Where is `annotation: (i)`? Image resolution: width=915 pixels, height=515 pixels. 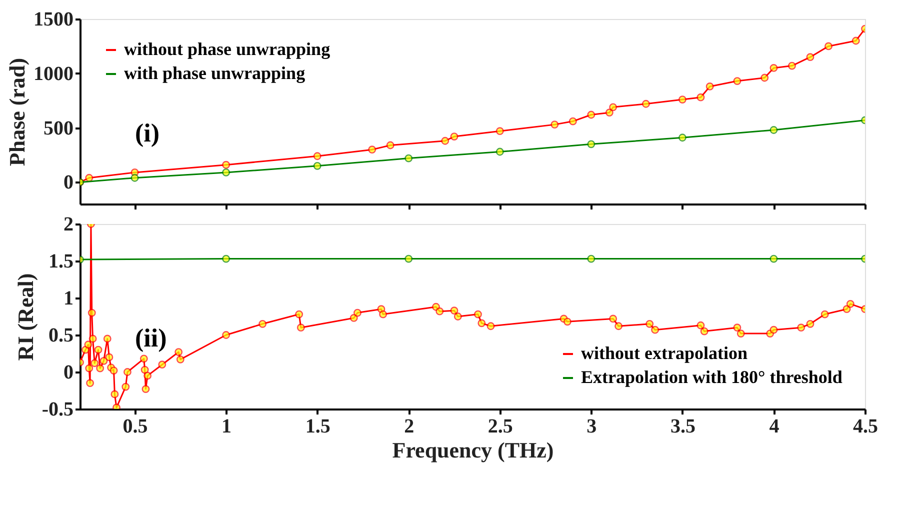 annotation: (i) is located at coordinates (147, 133).